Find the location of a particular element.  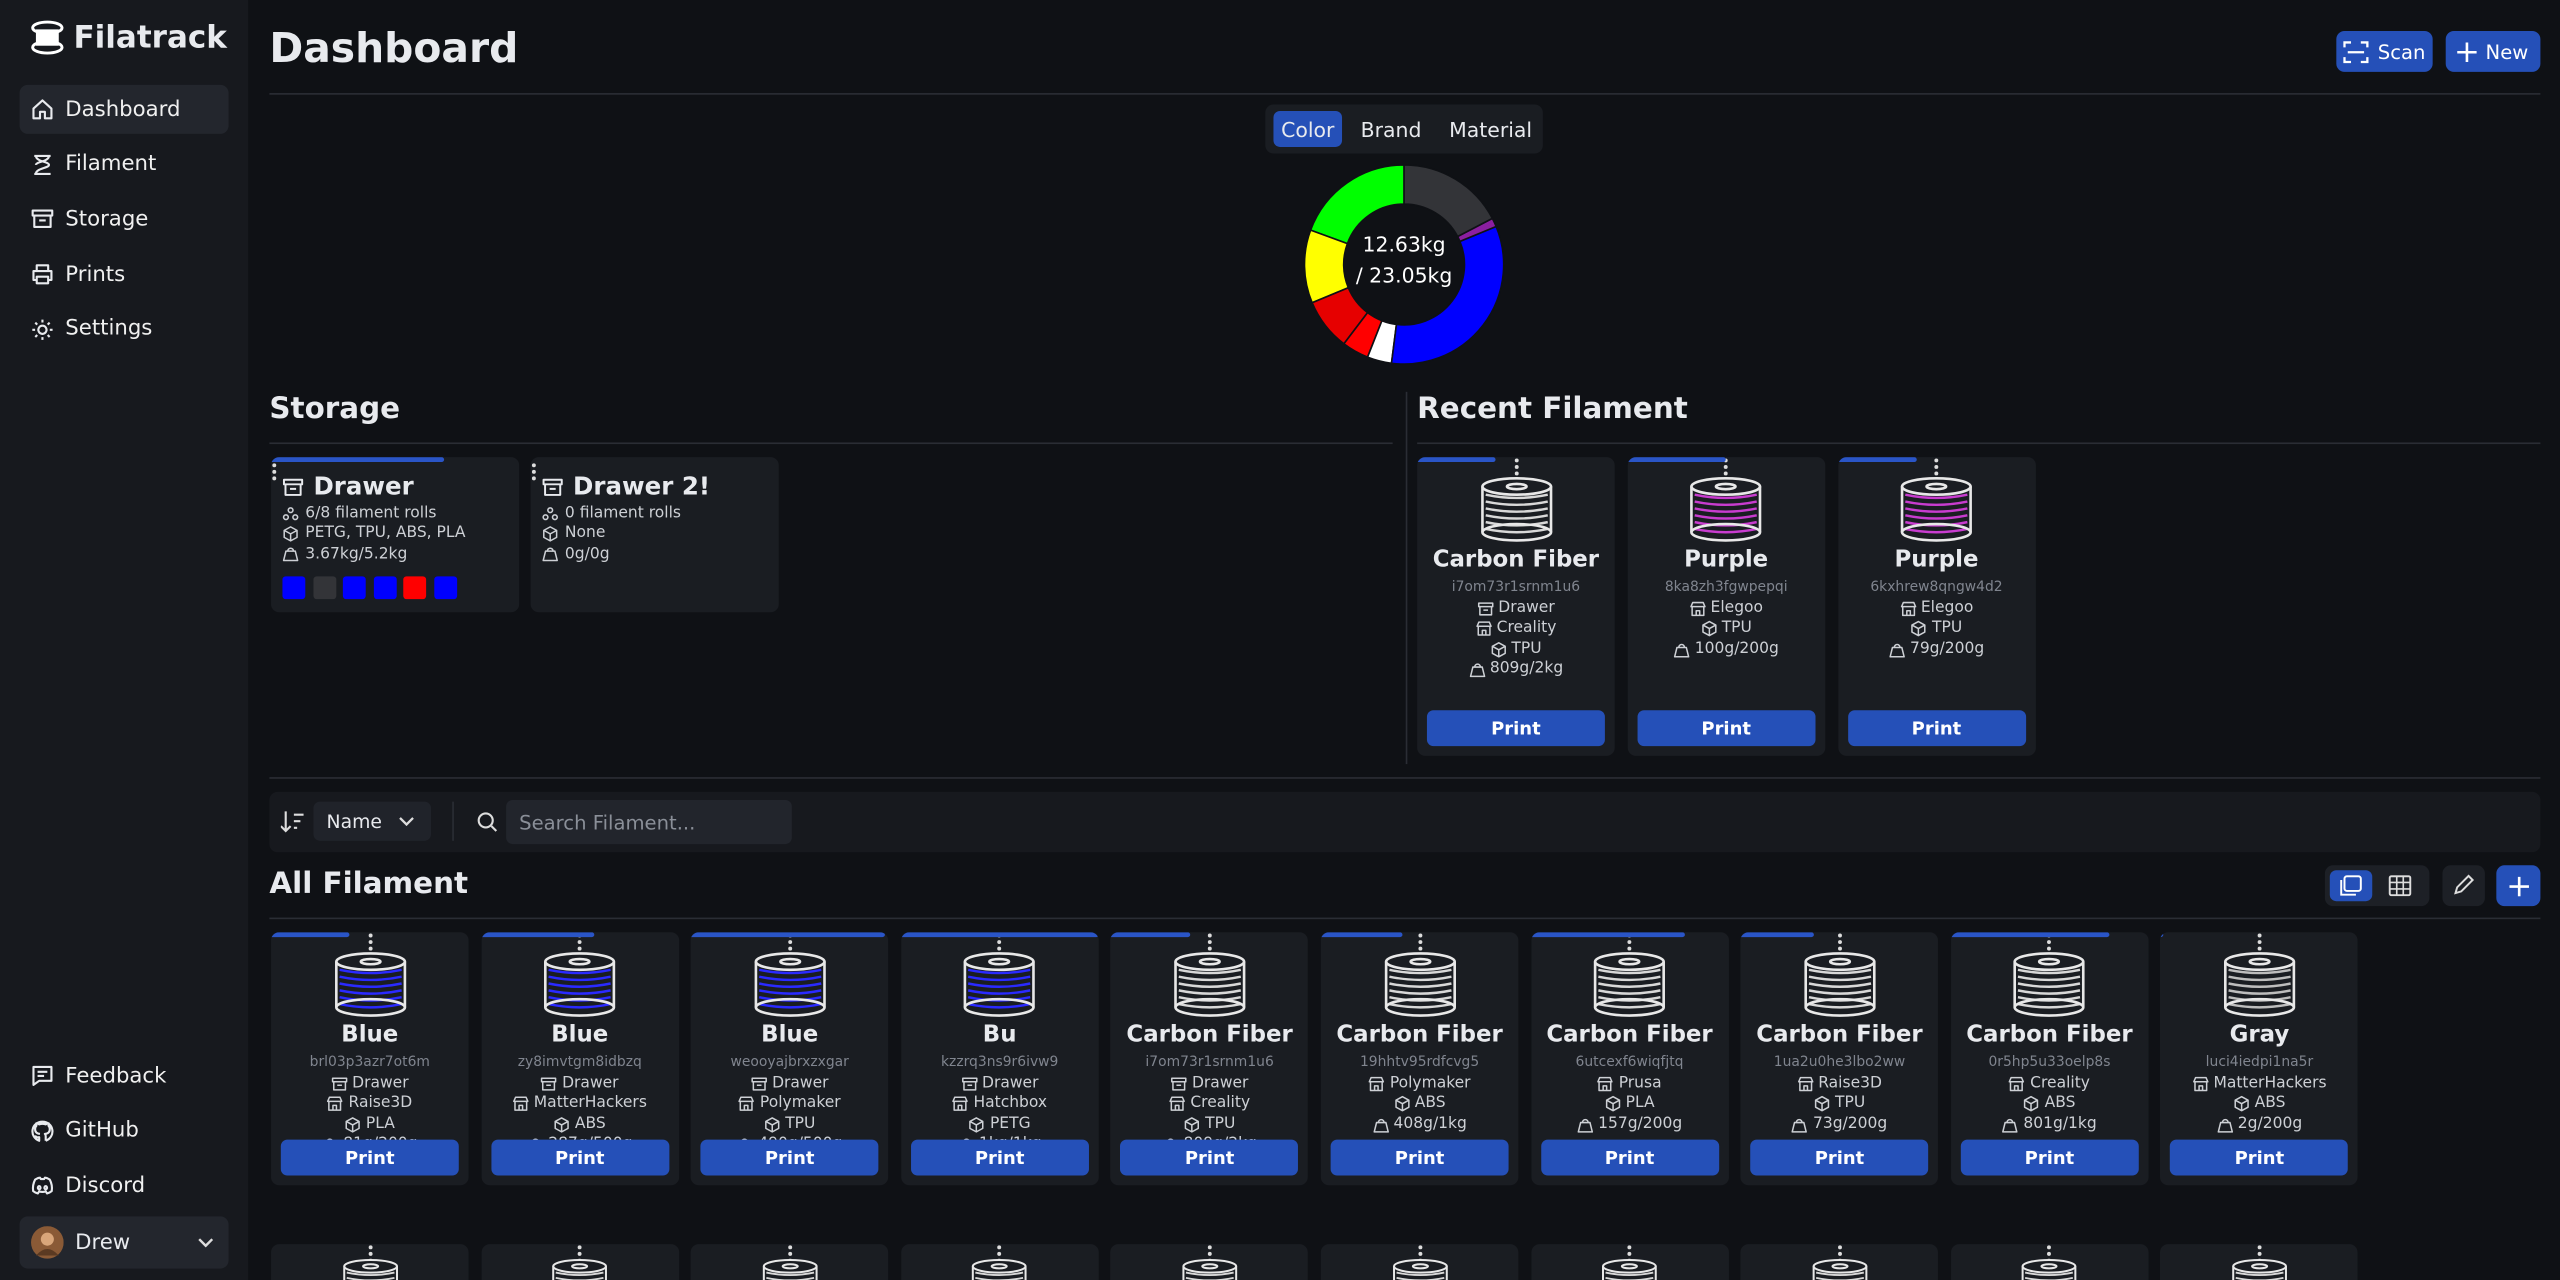

sort-icon is located at coordinates (292, 821).